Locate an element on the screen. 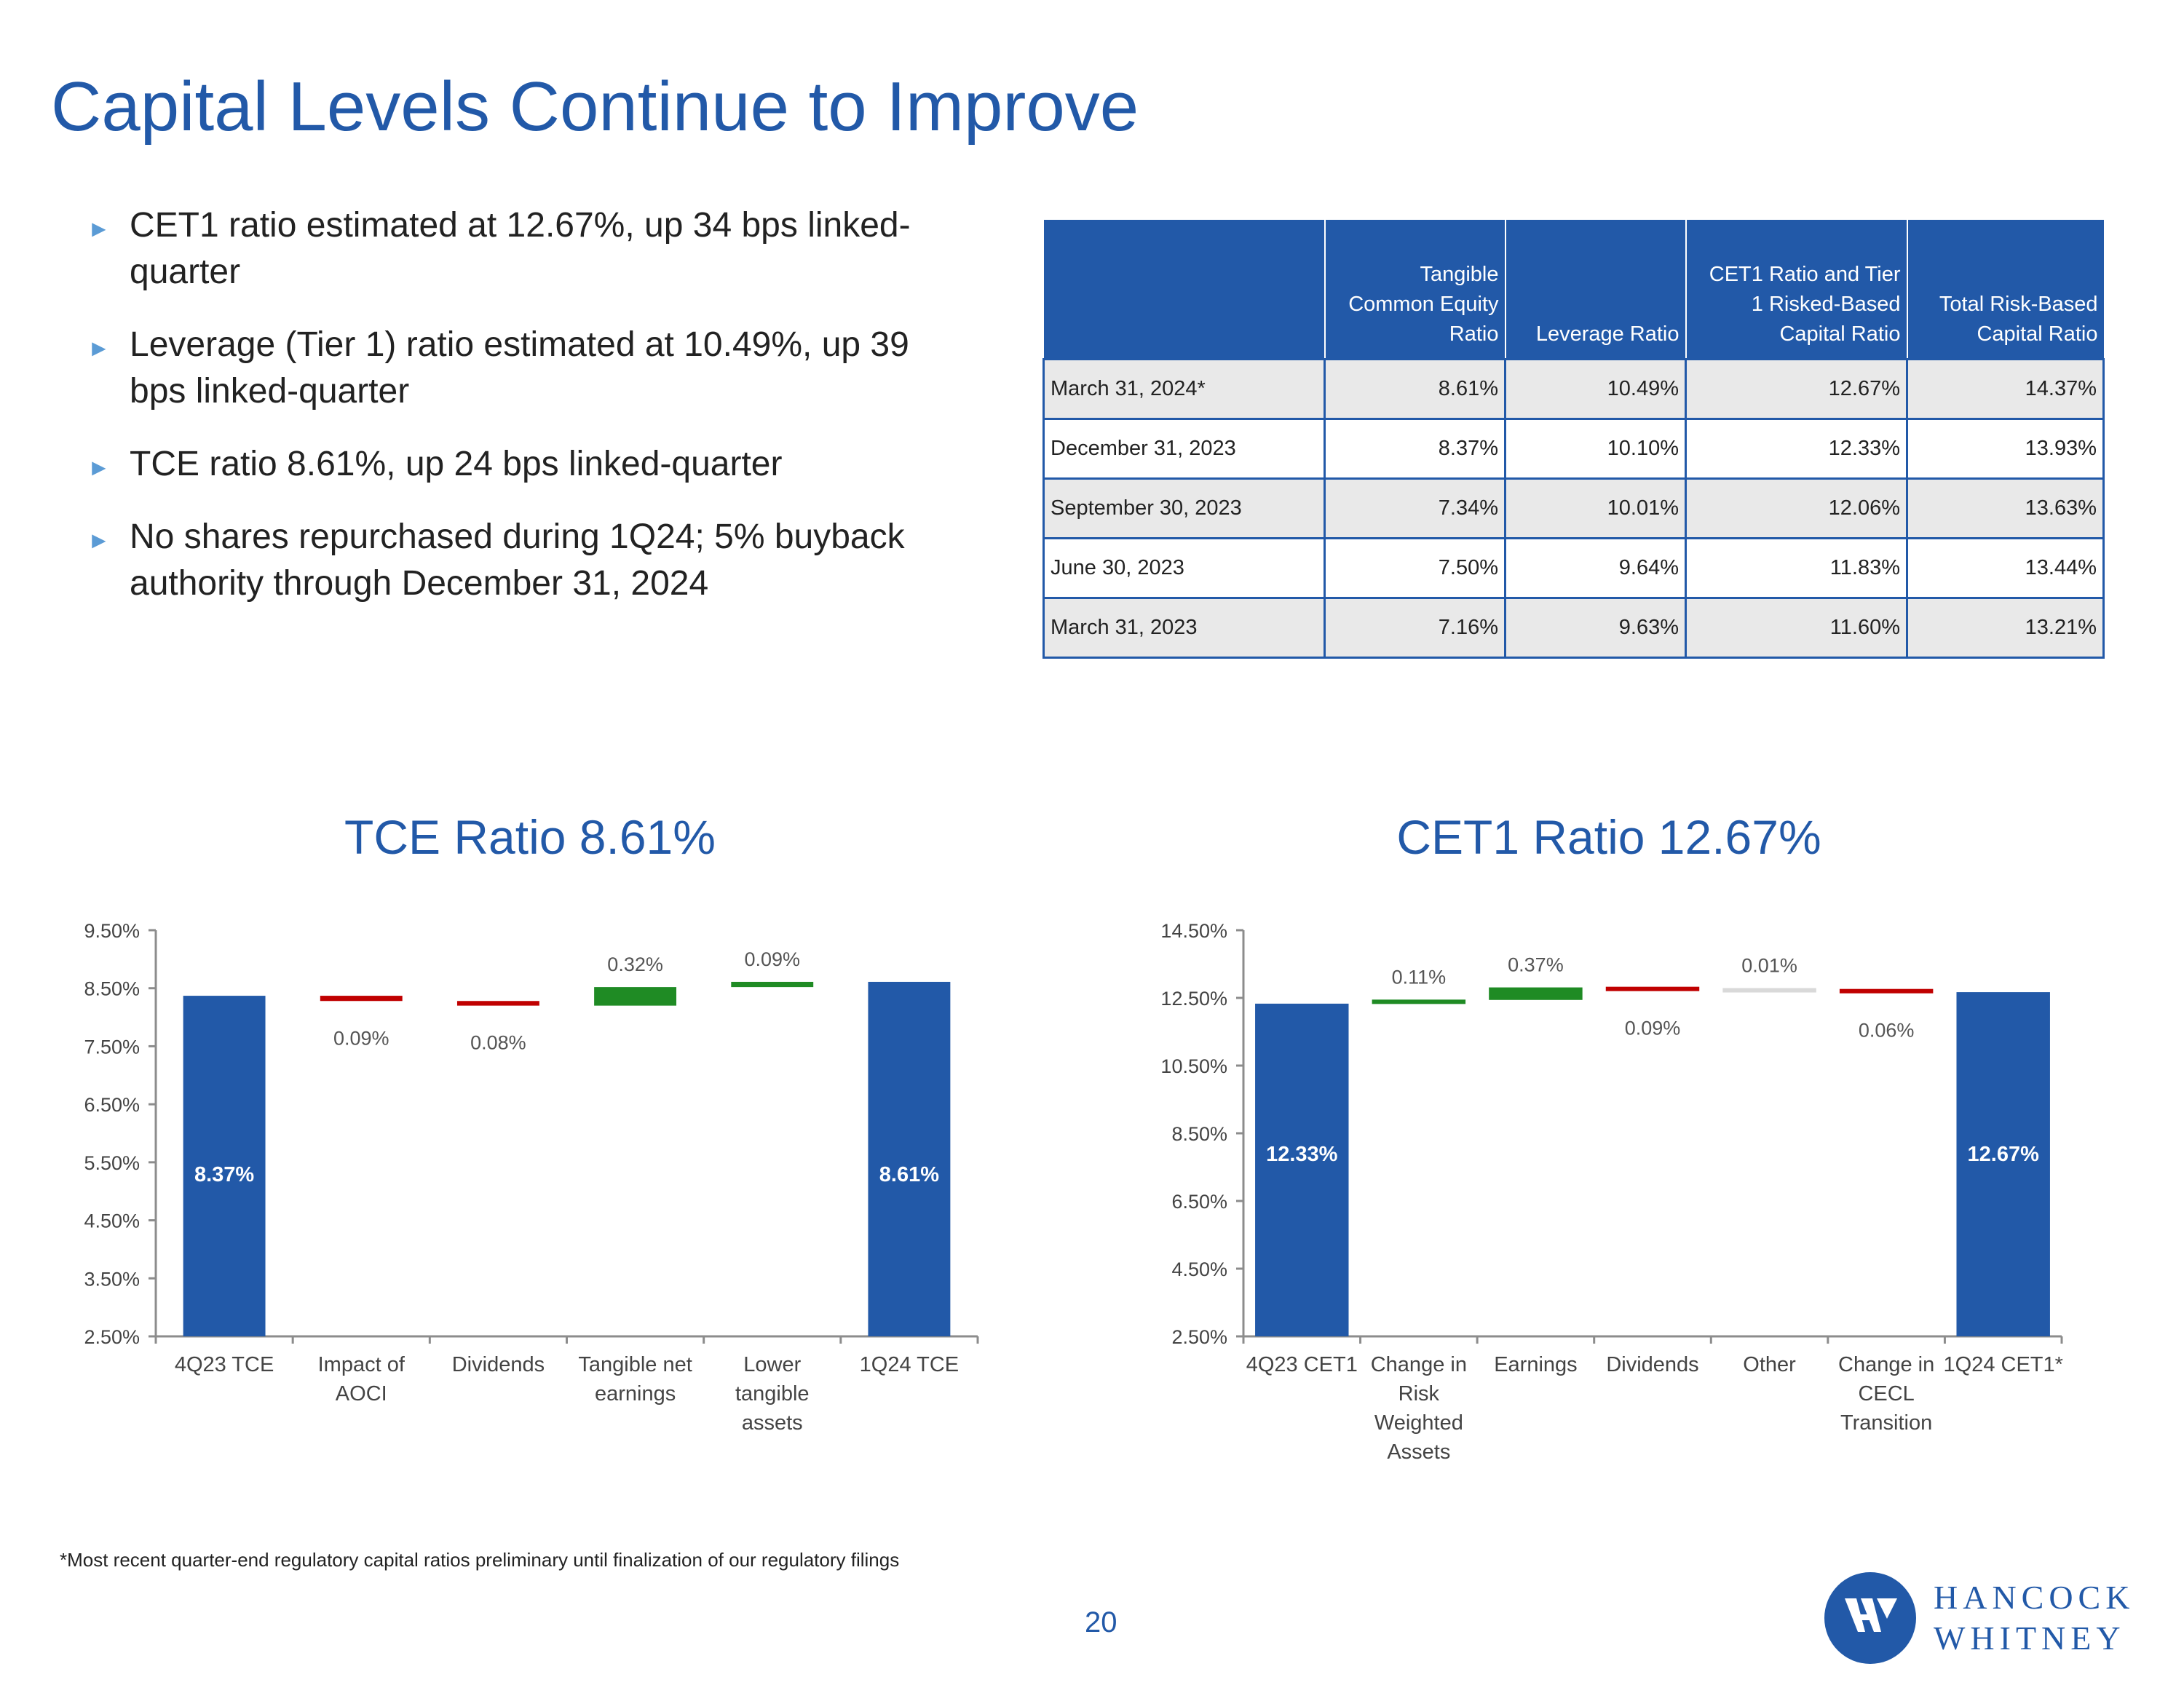 The image size is (2184, 1685). x-category-label: 1Q24 TCE is located at coordinates (909, 1364).